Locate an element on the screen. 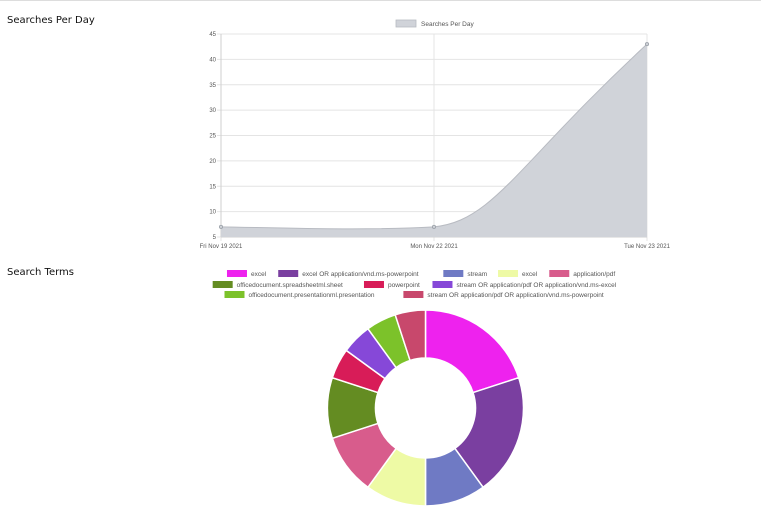 The image size is (761, 516). legend-label: powerpoint is located at coordinates (404, 285).